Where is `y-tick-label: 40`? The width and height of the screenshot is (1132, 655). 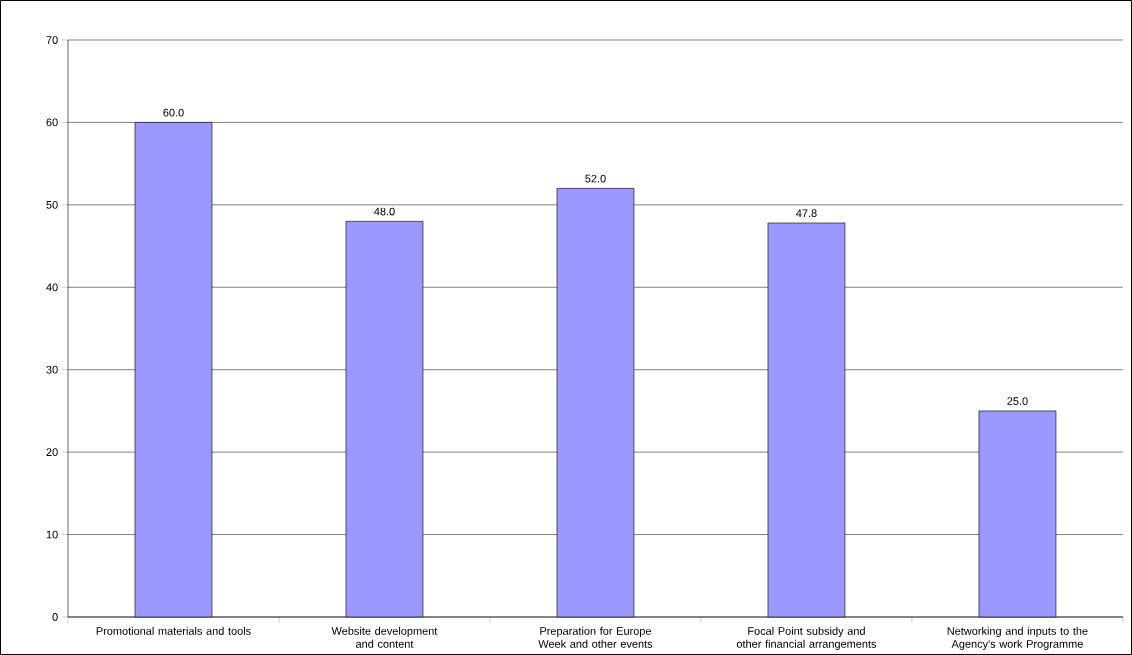 y-tick-label: 40 is located at coordinates (52, 287).